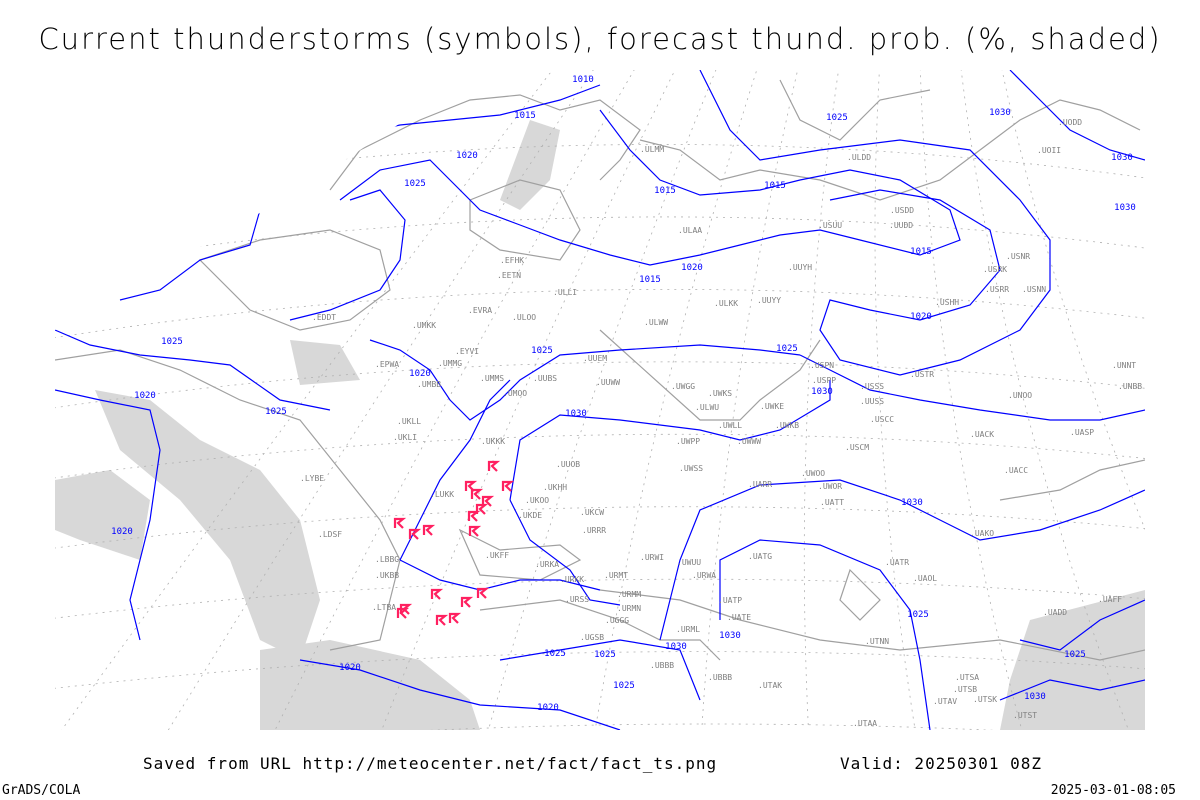  Describe the element at coordinates (689, 562) in the screenshot. I see `station-label: .UWUU` at that location.